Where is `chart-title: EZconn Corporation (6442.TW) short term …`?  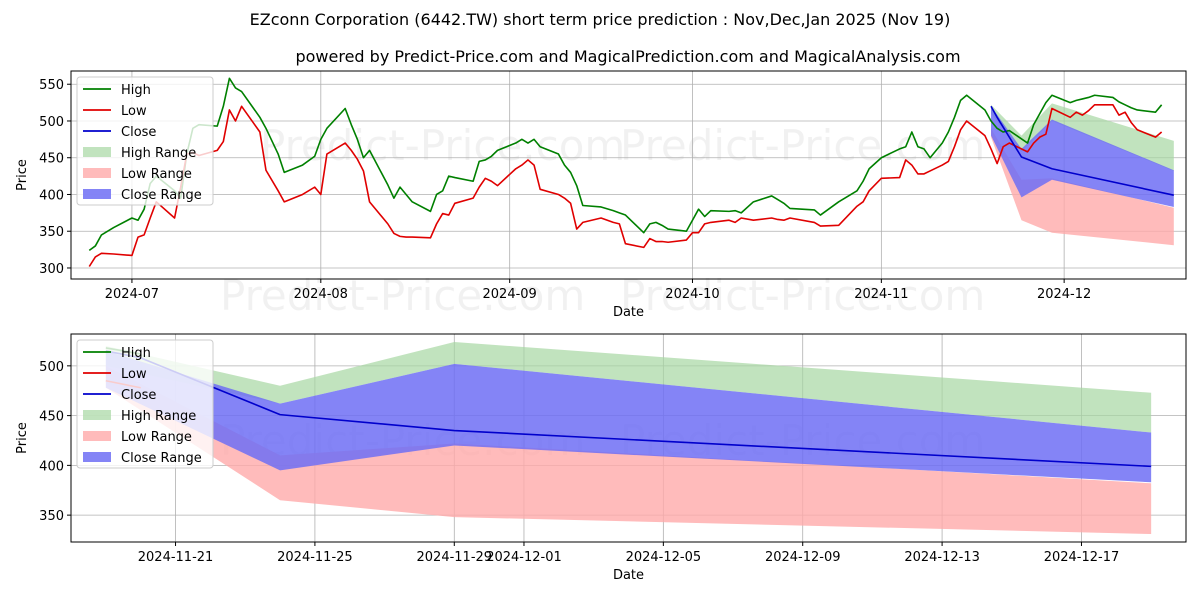
chart-title: EZconn Corporation (6442.TW) short term … is located at coordinates (600, 19).